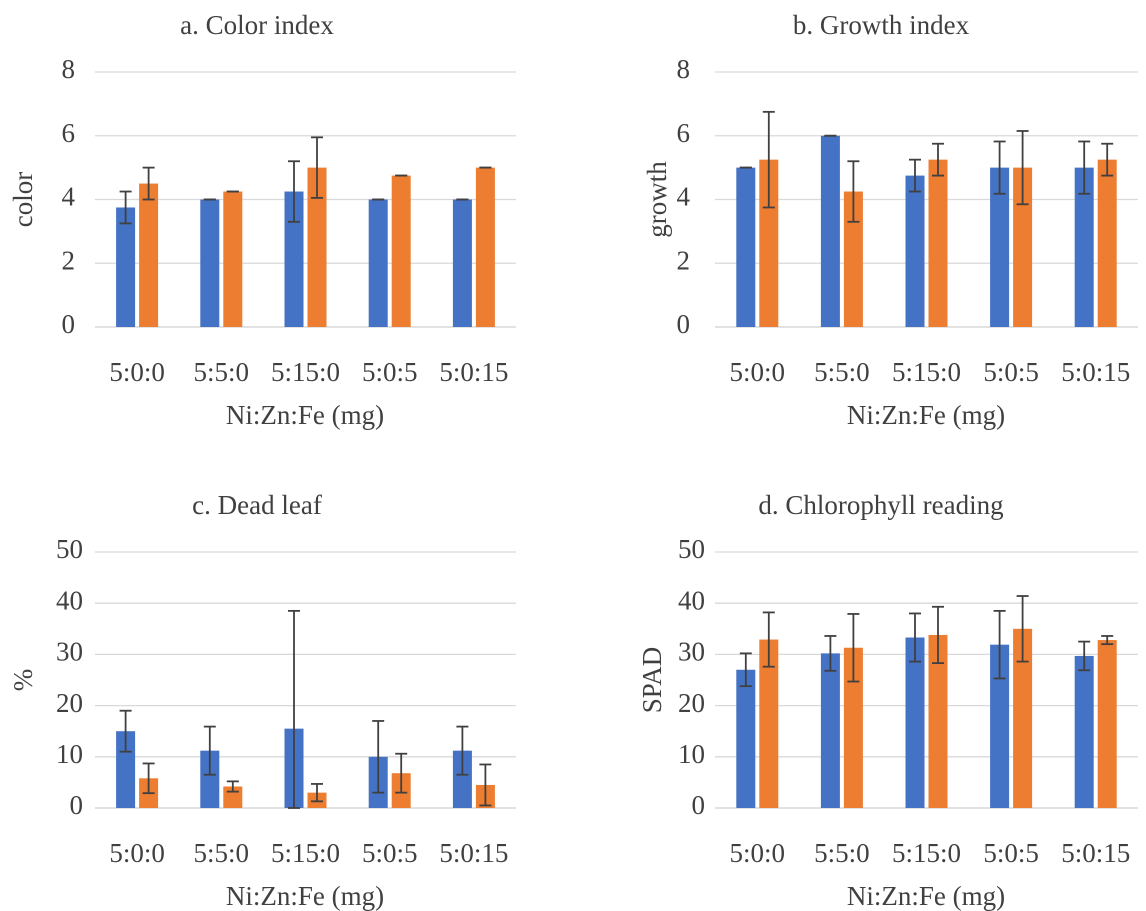 This screenshot has height=911, width=1146. I want to click on y-axis-label: growth, so click(657, 199).